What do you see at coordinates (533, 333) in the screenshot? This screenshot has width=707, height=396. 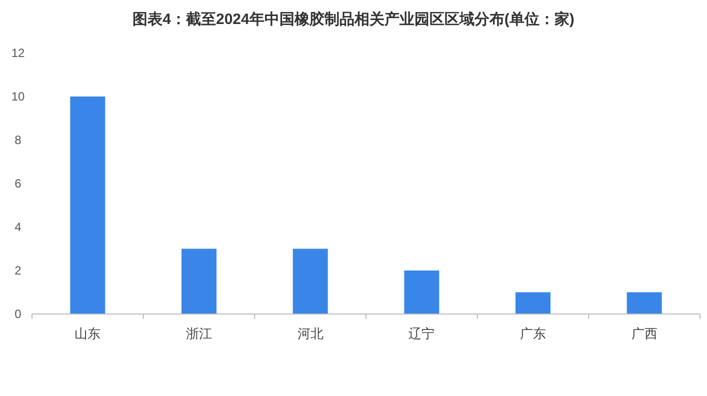 I see `x-tick-label: 广东` at bounding box center [533, 333].